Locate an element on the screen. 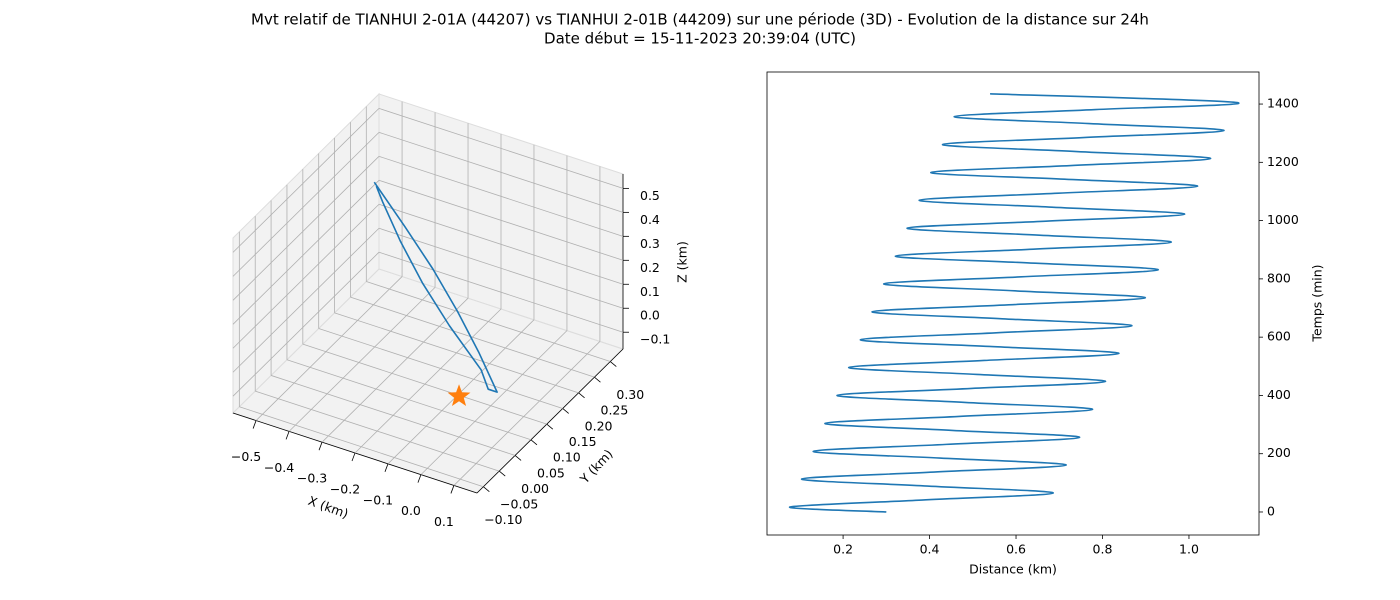 Image resolution: width=1400 pixels, height=600 pixels. z-tick-label: 0.3 is located at coordinates (650, 243).